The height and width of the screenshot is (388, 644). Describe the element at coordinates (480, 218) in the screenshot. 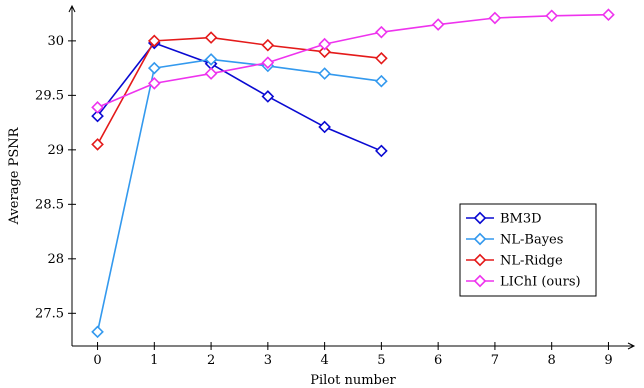

I see `legend-marker-bm3d` at that location.